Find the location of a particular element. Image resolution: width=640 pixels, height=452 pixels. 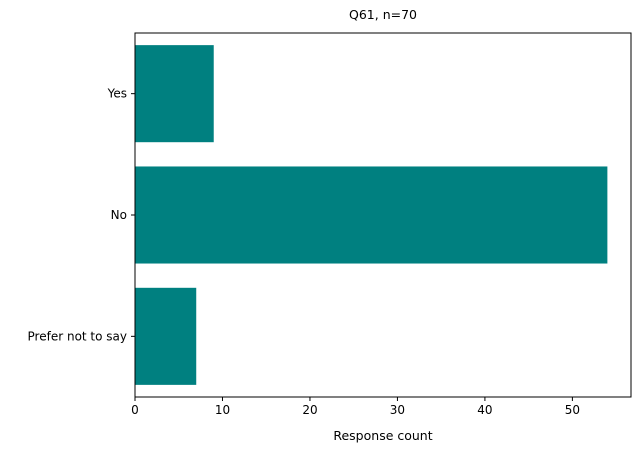

x-axis-label: Response count is located at coordinates (382, 435).